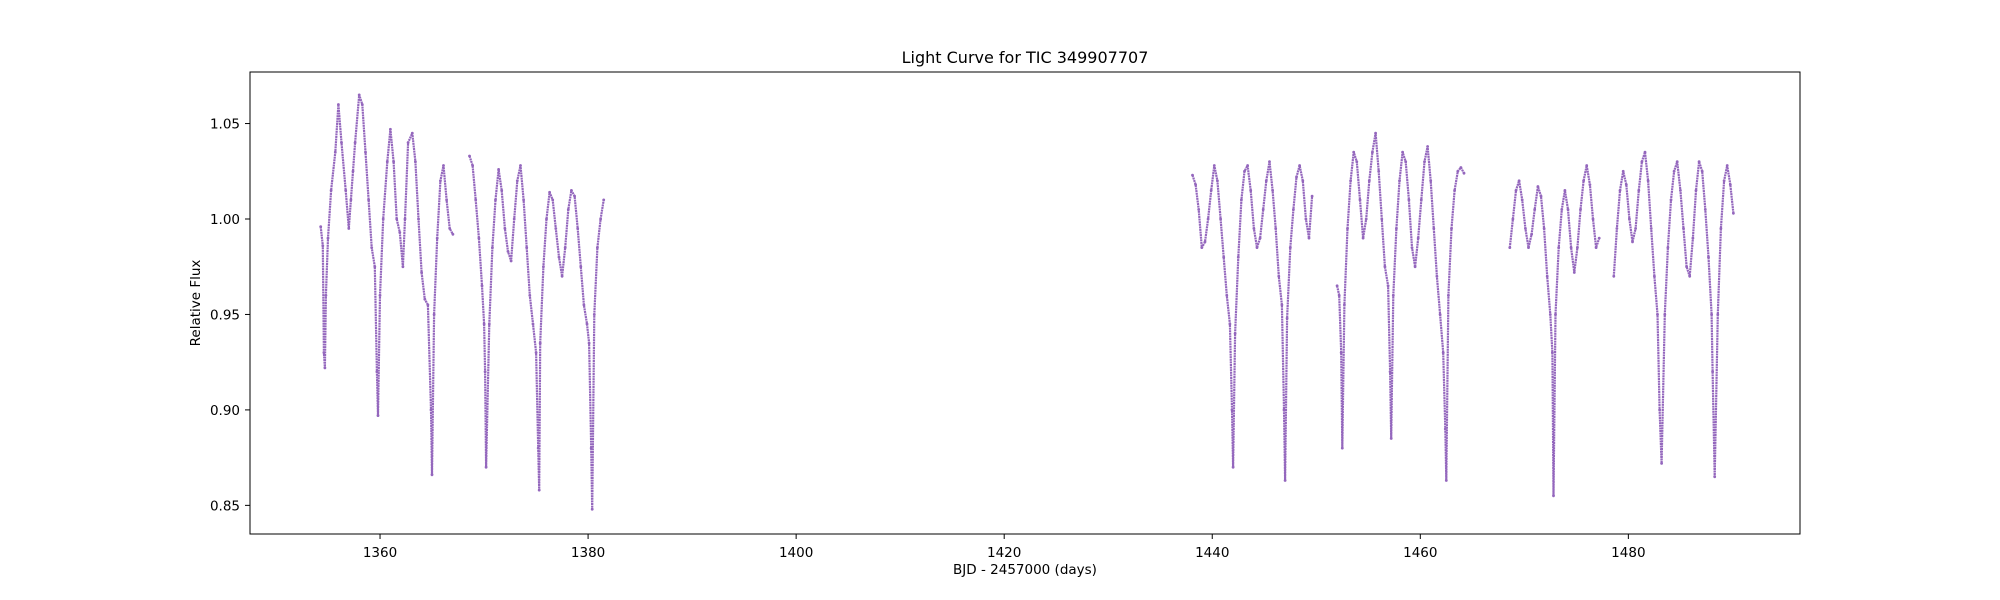 The width and height of the screenshot is (2000, 600). Describe the element at coordinates (1025, 570) in the screenshot. I see `x-axis-label: BJD - 2457000 (days)` at that location.